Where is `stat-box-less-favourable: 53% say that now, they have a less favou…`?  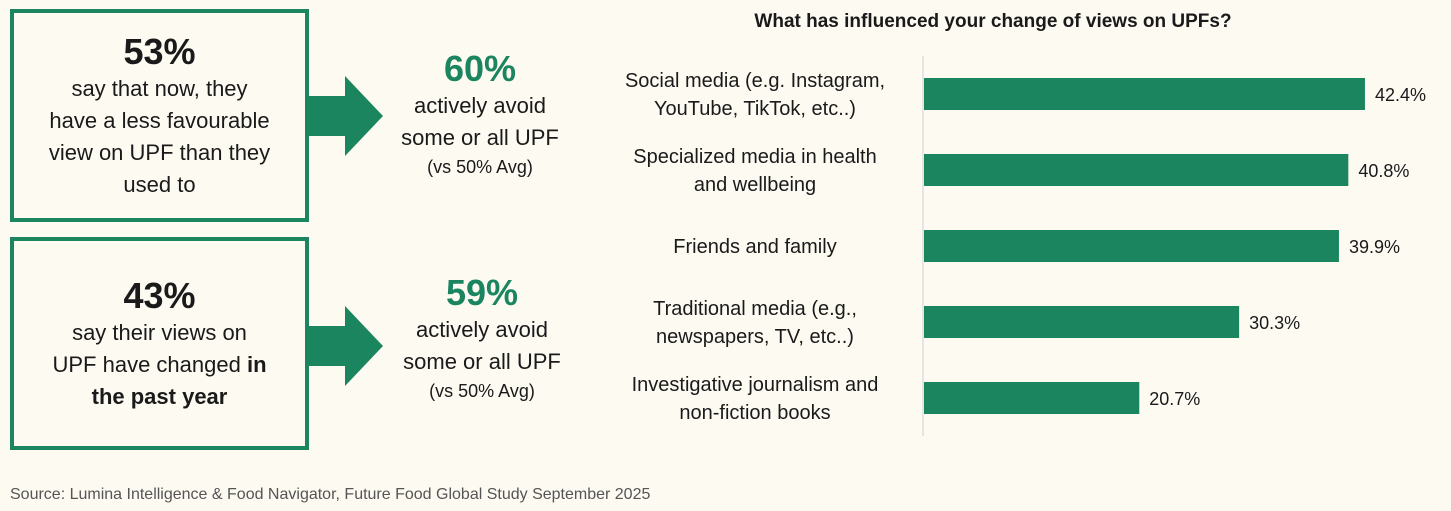 stat-box-less-favourable: 53% say that now, they have a less favou… is located at coordinates (159, 115).